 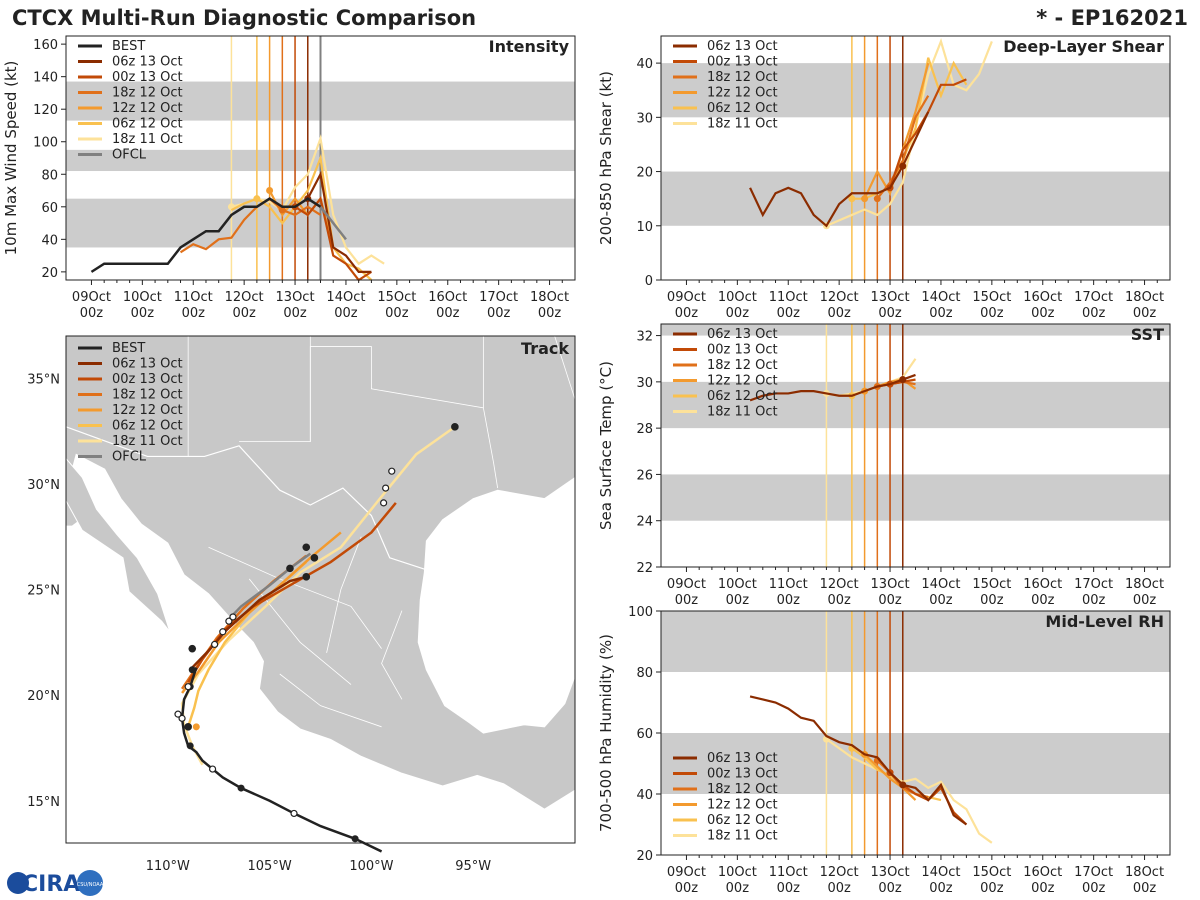 I want to click on y-tick-label: 32, so click(x=644, y=337).